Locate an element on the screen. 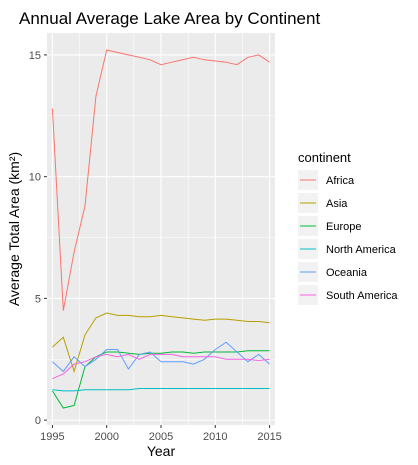 Image resolution: width=418 pixels, height=465 pixels. legend-label: Africa is located at coordinates (340, 181).